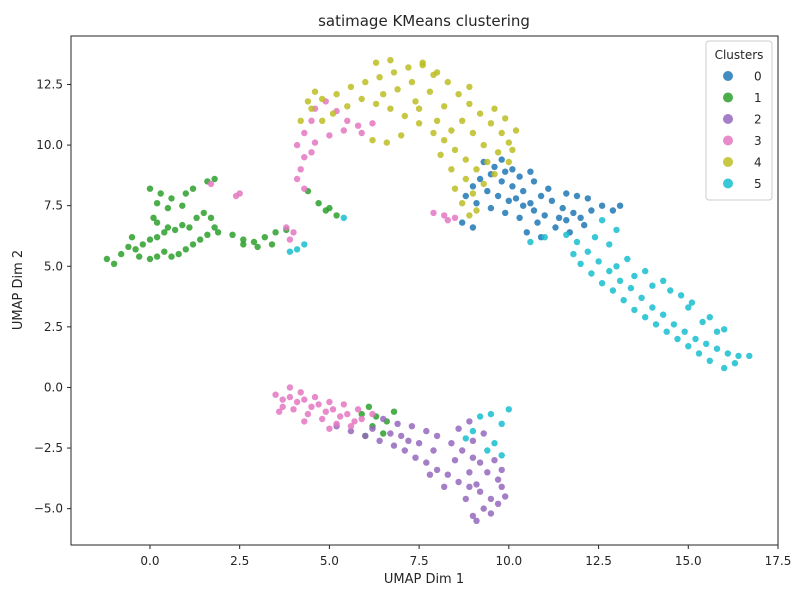  Describe the element at coordinates (53, 387) in the screenshot. I see `y-tick-label: 0.0` at that location.